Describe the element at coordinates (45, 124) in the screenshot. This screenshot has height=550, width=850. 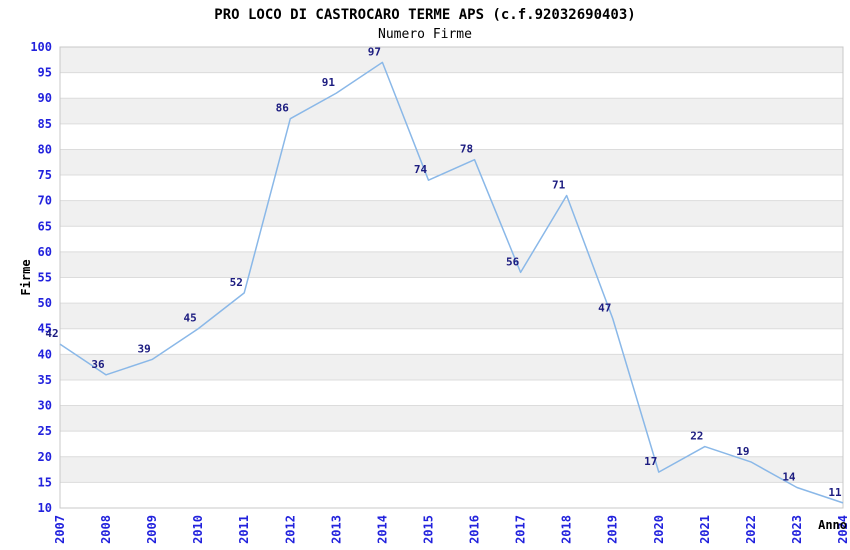
I see `y-tick-label: 85` at that location.